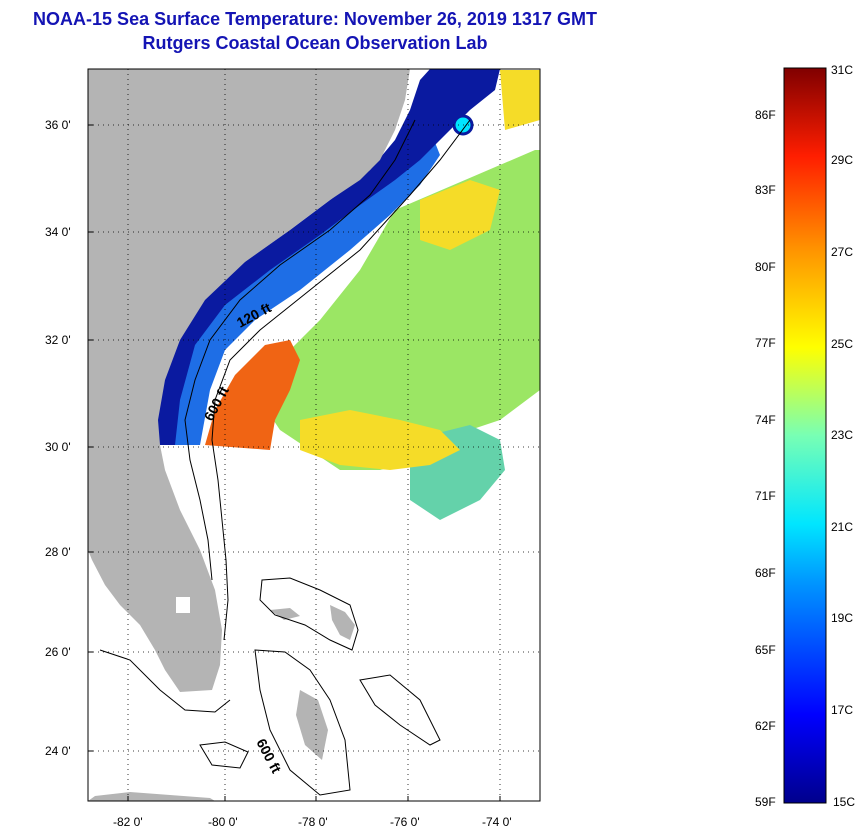 The image size is (865, 832). What do you see at coordinates (765, 802) in the screenshot?
I see `colorbar-fahrenheit-label: 59F` at bounding box center [765, 802].